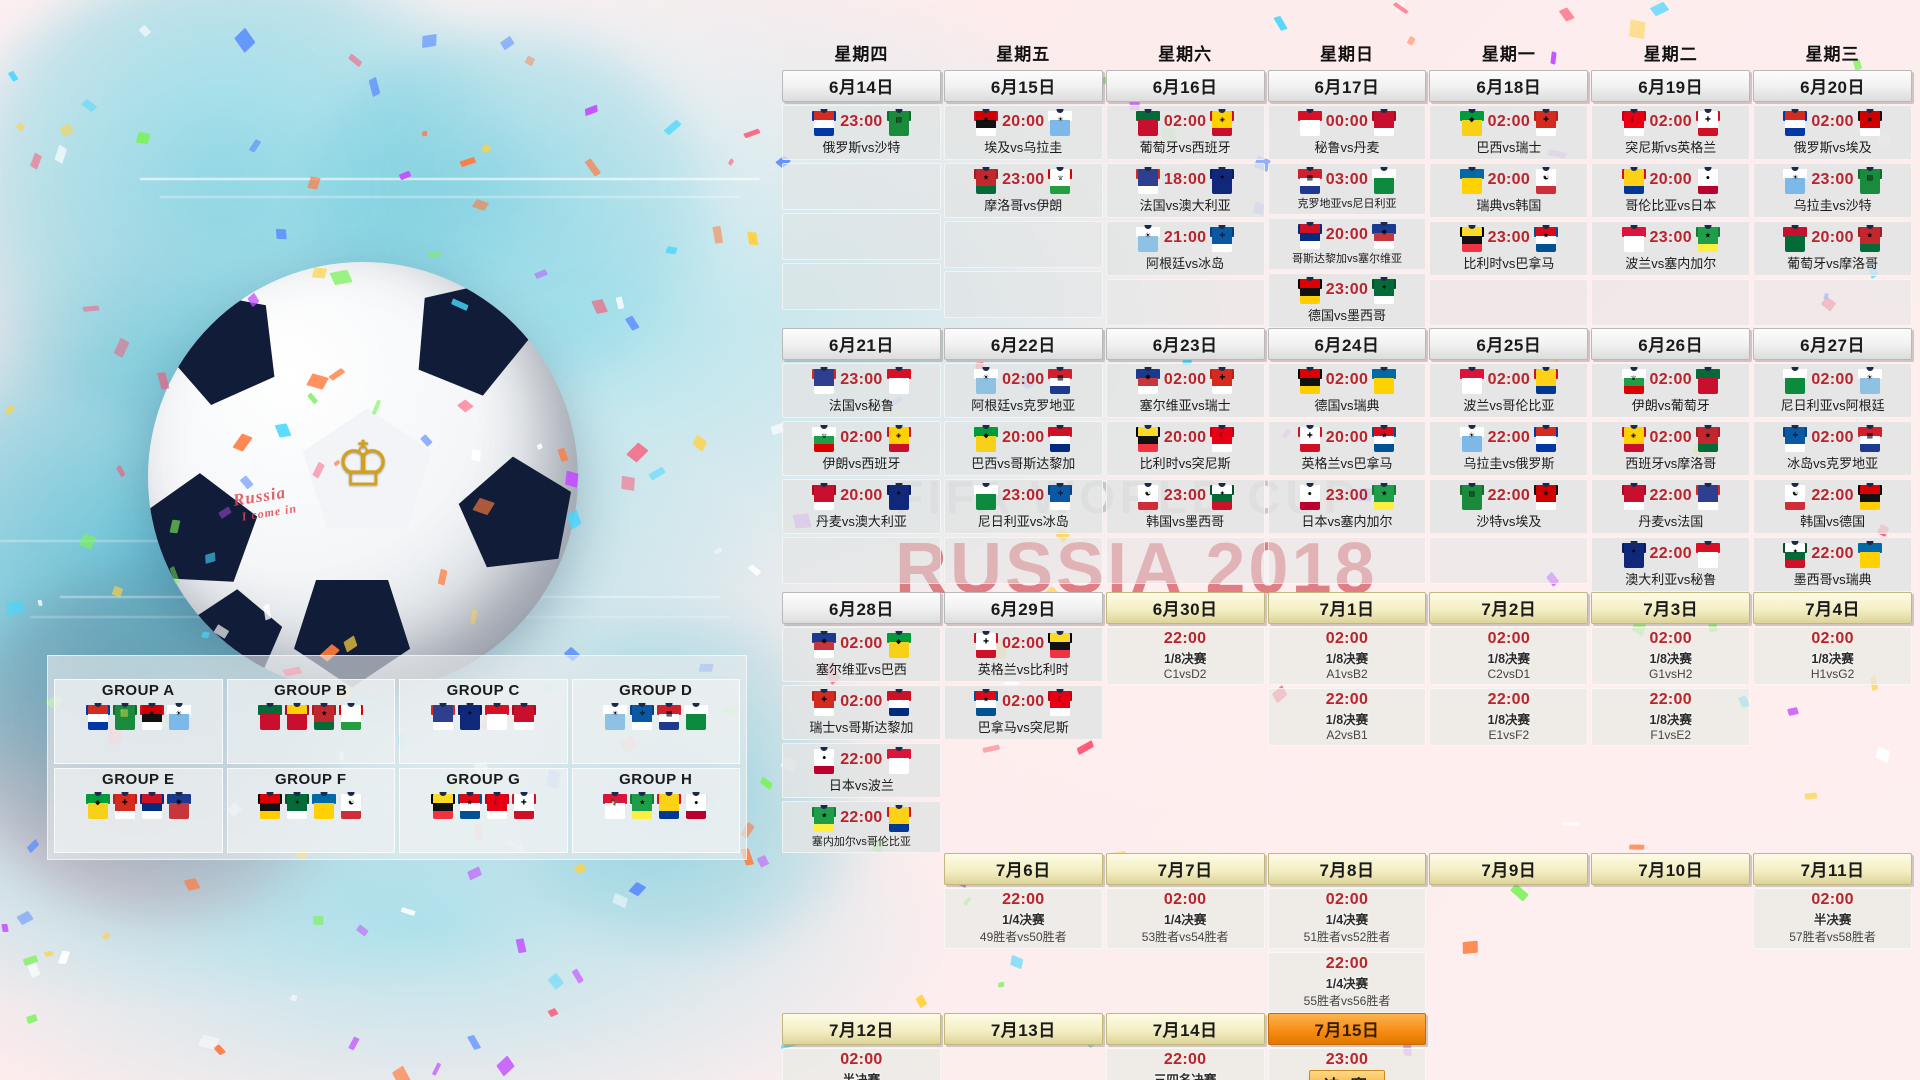 The image size is (1920, 1080). What do you see at coordinates (861, 1029) in the screenshot?
I see `date-chip: 7月12日` at bounding box center [861, 1029].